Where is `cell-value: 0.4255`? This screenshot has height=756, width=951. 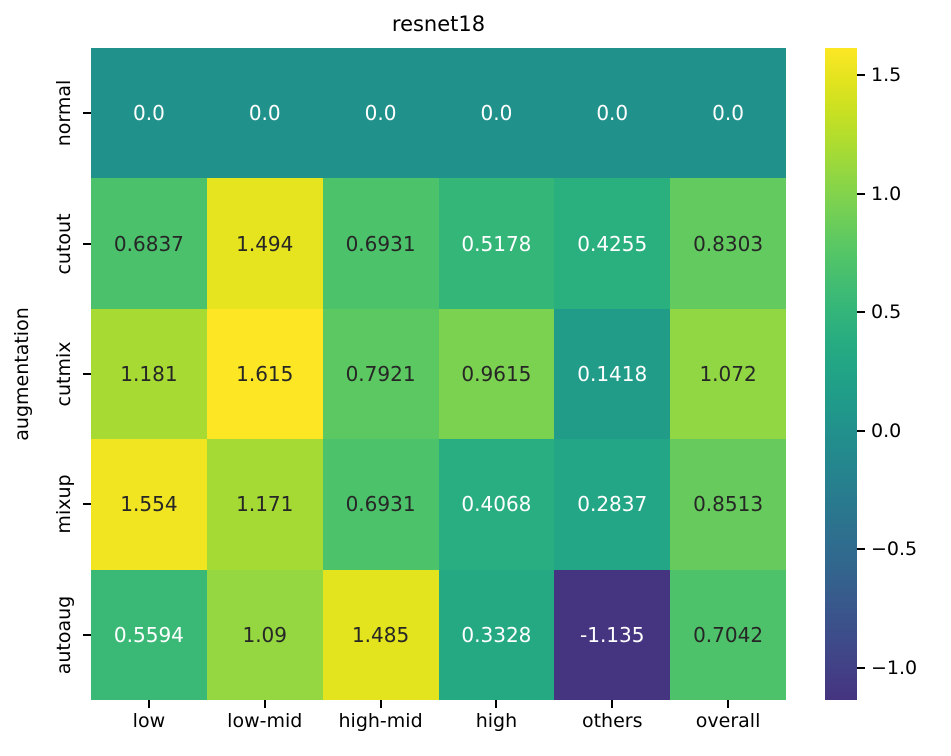 cell-value: 0.4255 is located at coordinates (612, 243).